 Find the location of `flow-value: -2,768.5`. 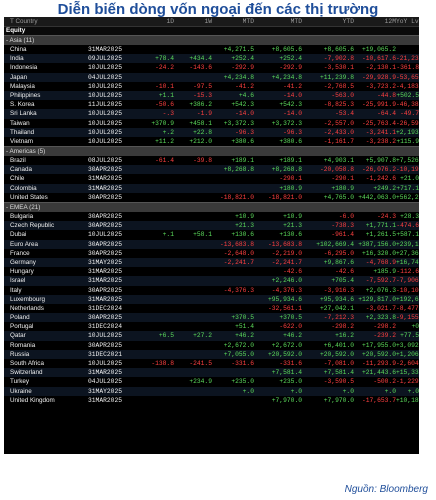

flow-value: -2,768.5 is located at coordinates (338, 86).